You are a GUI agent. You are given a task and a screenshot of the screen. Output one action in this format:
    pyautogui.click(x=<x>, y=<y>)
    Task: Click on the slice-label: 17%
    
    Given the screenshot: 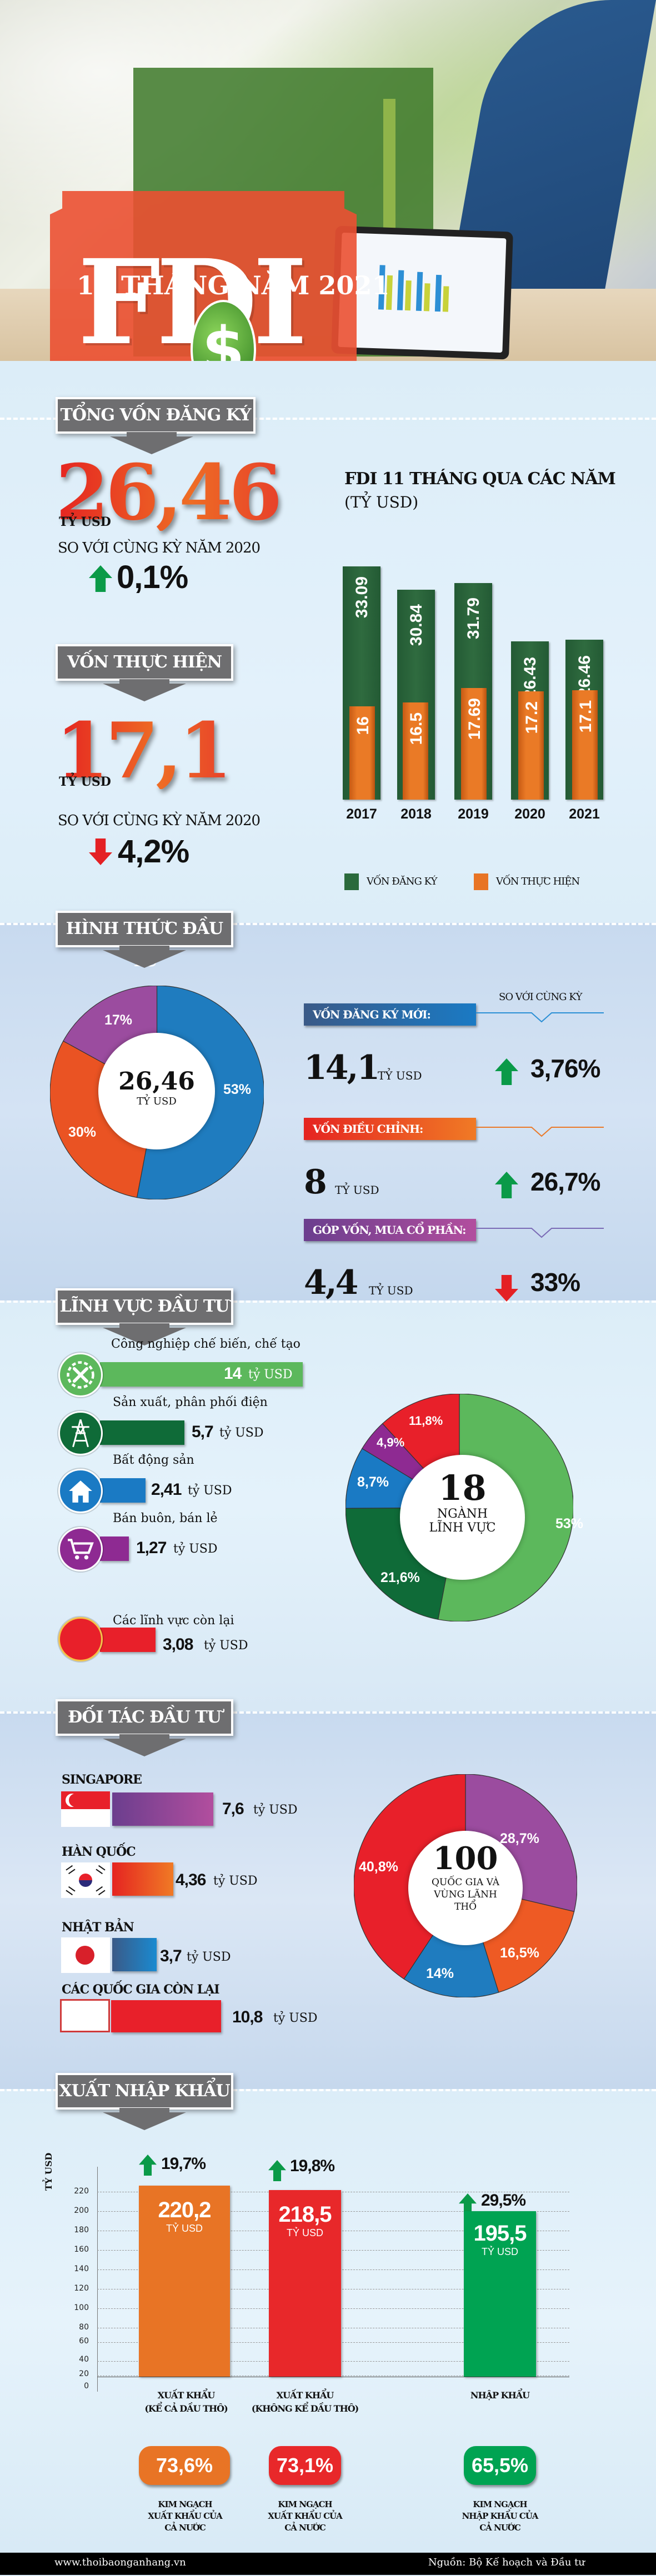 What is the action you would take?
    pyautogui.click(x=118, y=1020)
    